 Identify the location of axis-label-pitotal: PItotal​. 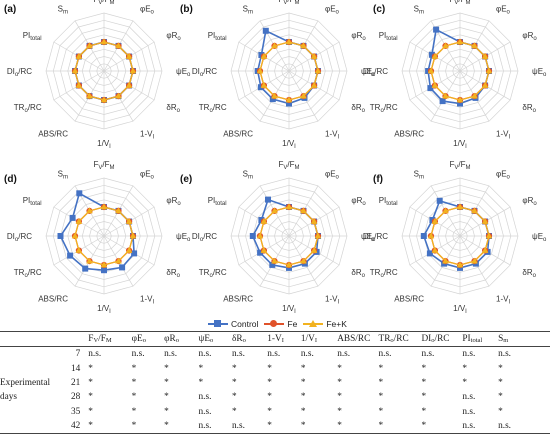
(32, 201).